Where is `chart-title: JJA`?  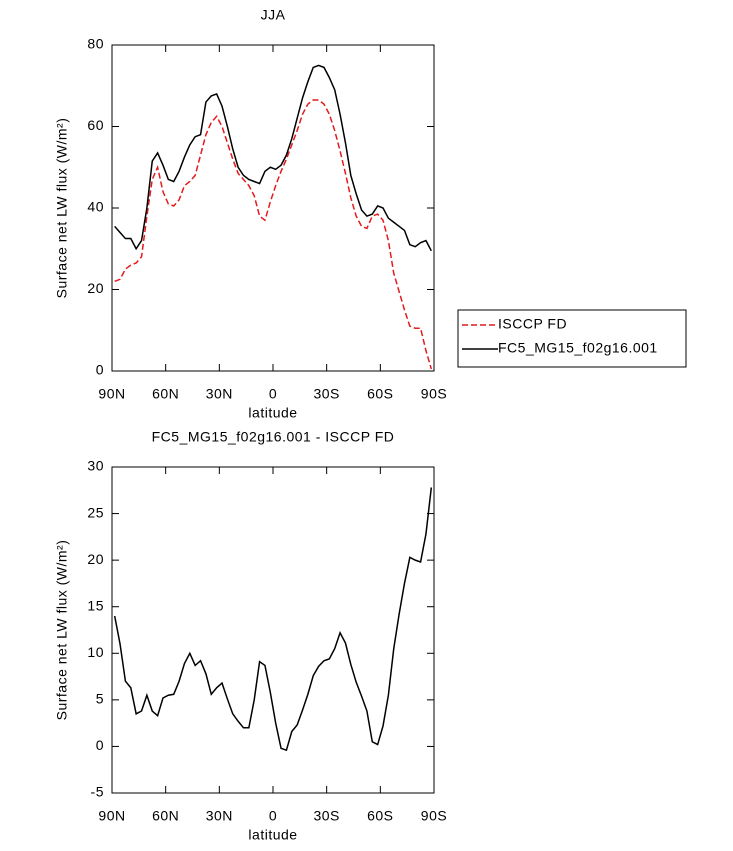 chart-title: JJA is located at coordinates (273, 15).